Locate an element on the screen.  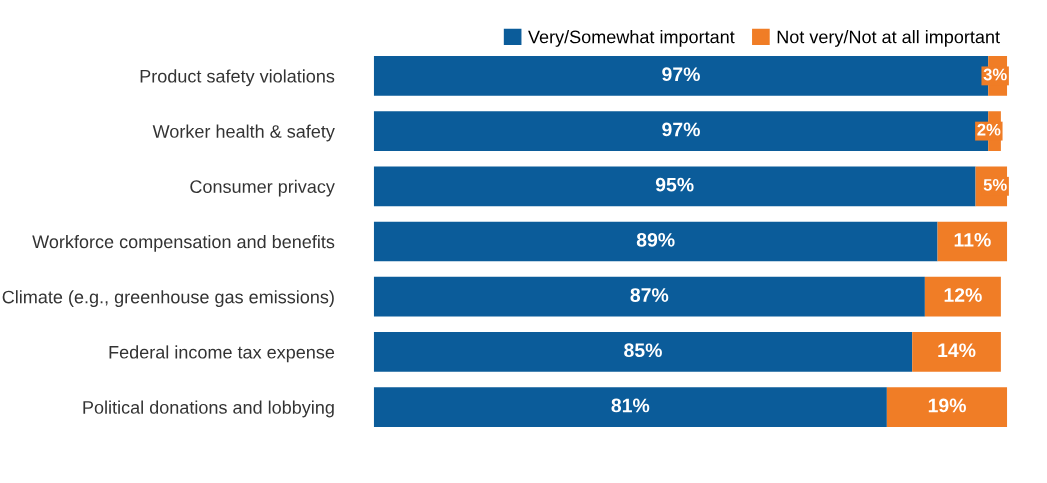
data-label: 81% is located at coordinates (630, 405).